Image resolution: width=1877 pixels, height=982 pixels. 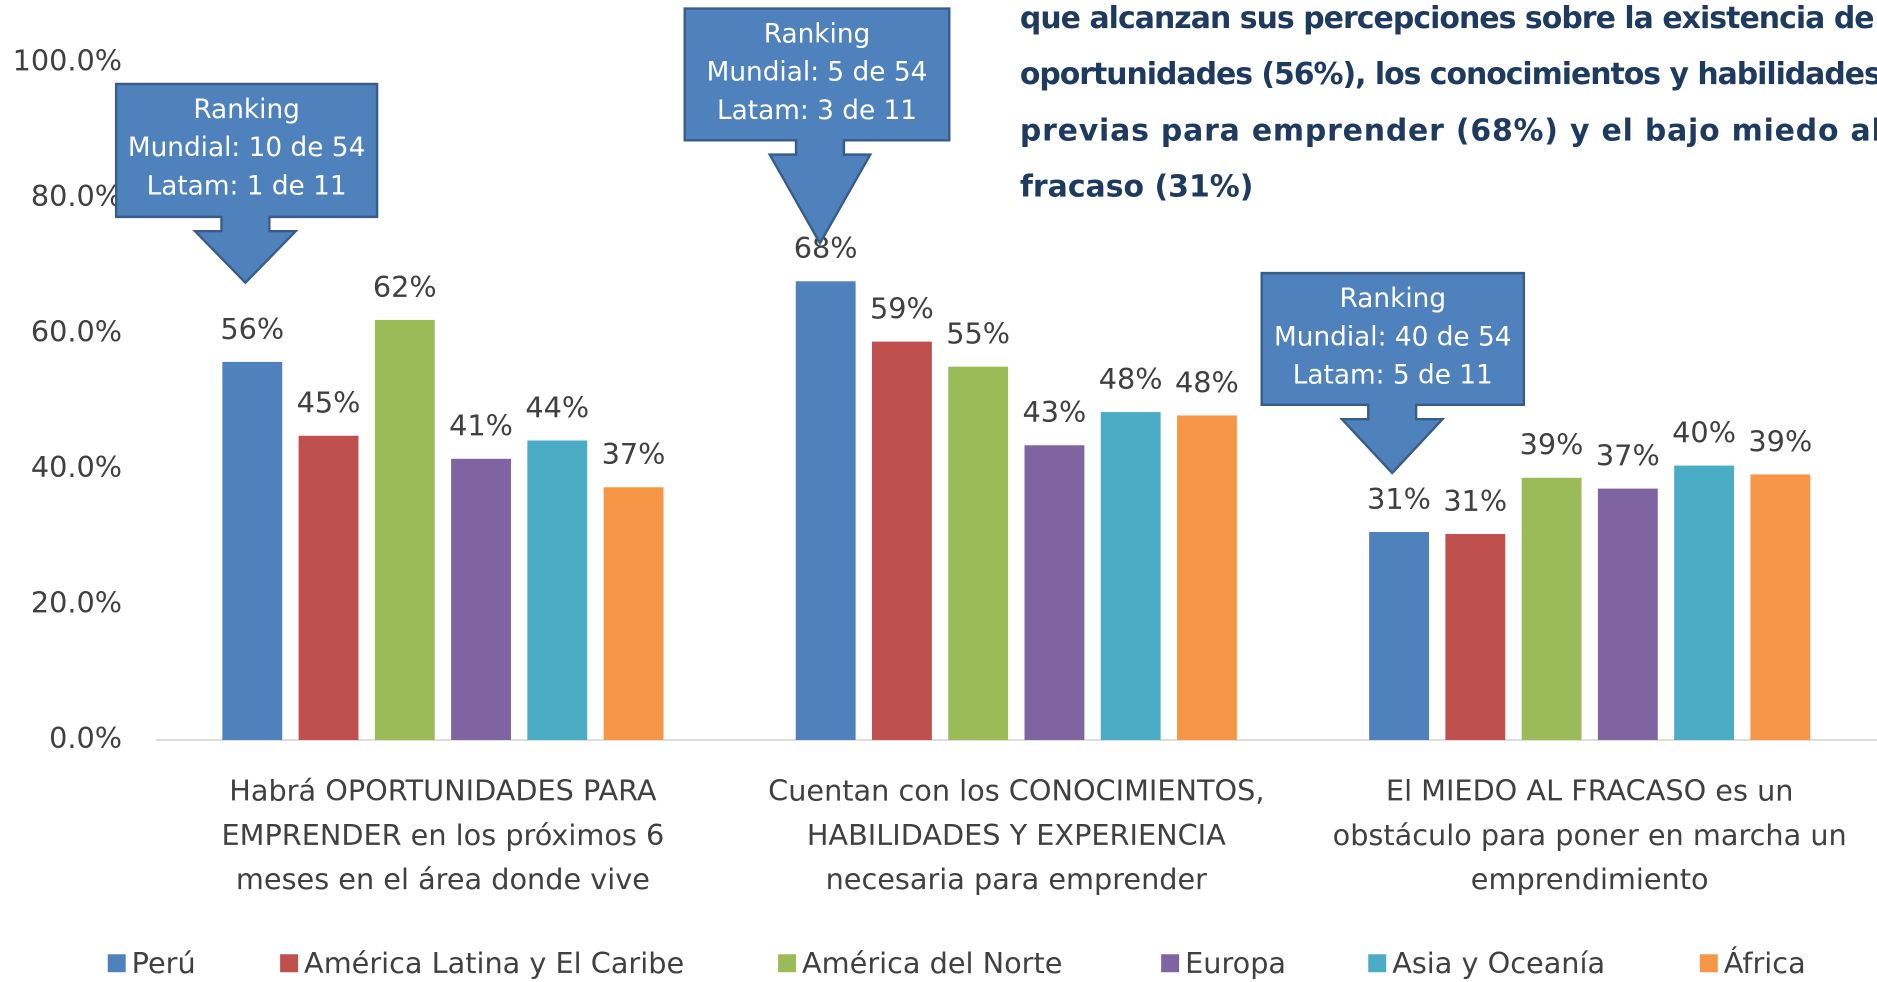 What do you see at coordinates (1590, 835) in the screenshot?
I see `x-tick-label: obstáculo para poner en marcha un` at bounding box center [1590, 835].